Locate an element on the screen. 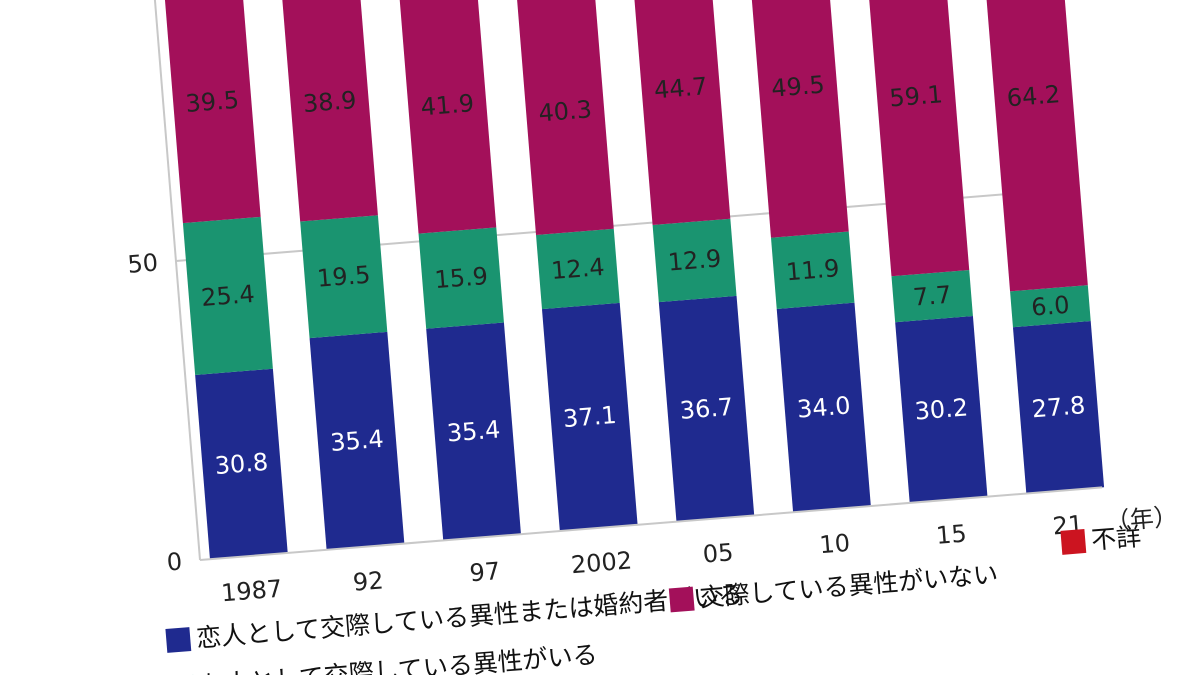 This screenshot has width=1200, height=675. data-label: 36.7 is located at coordinates (707, 409).